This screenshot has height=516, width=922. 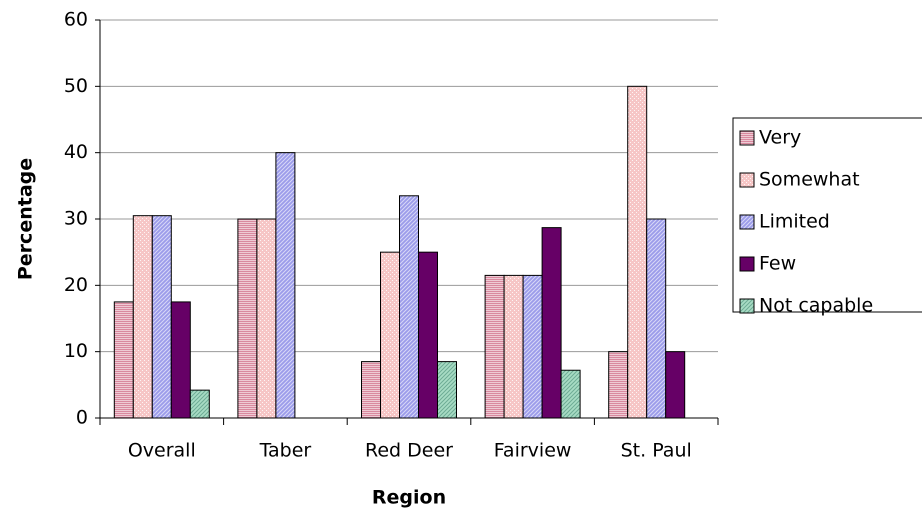 I want to click on x-tick-label: Overall, so click(x=162, y=451).